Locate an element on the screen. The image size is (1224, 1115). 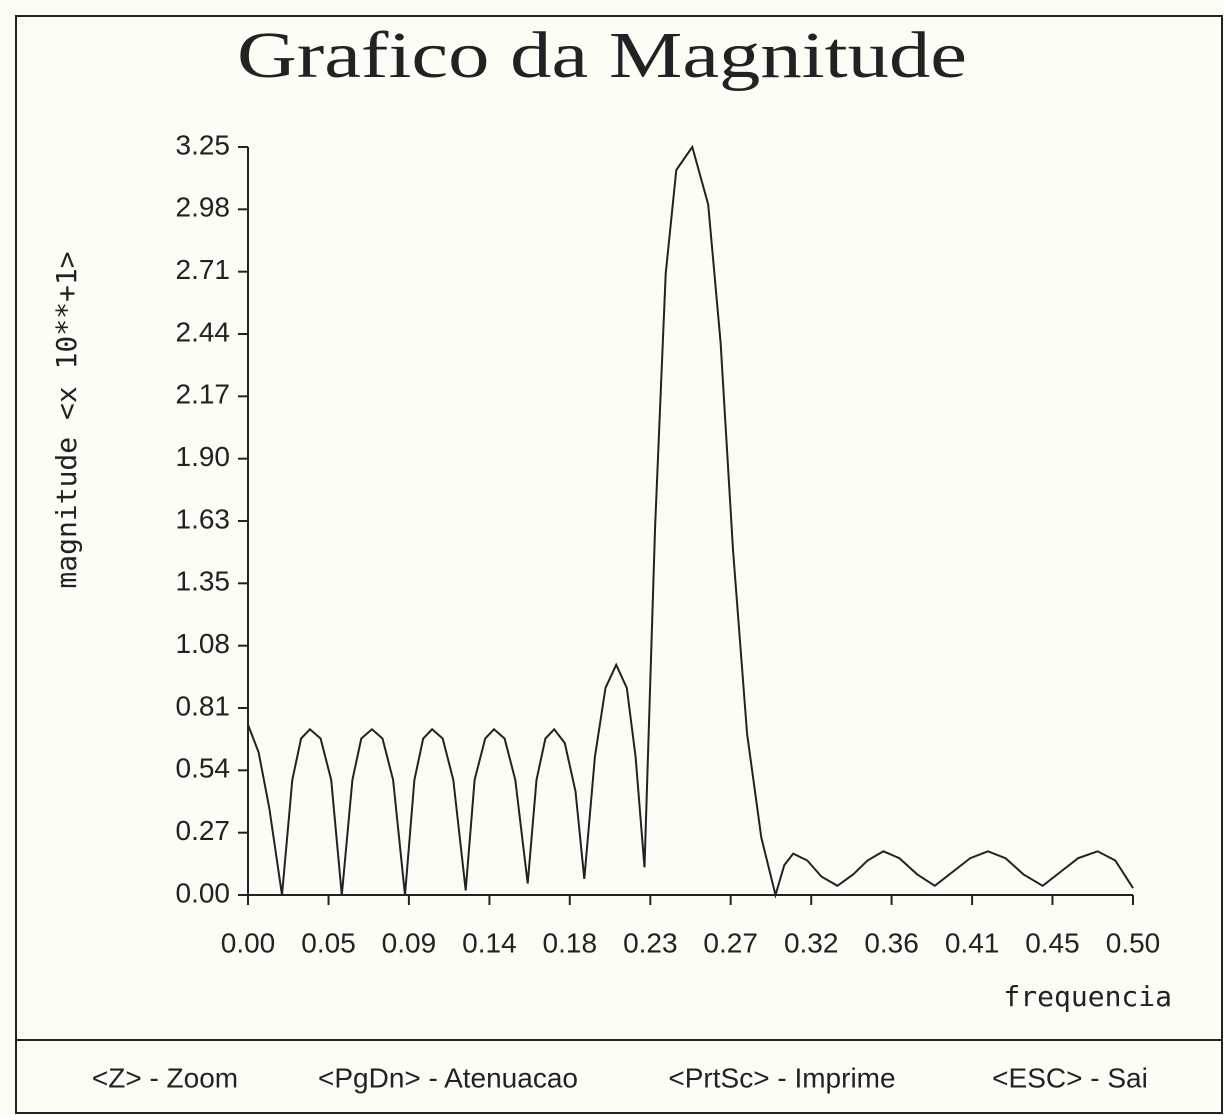
y-tick-label: 0.81 is located at coordinates (203, 705).